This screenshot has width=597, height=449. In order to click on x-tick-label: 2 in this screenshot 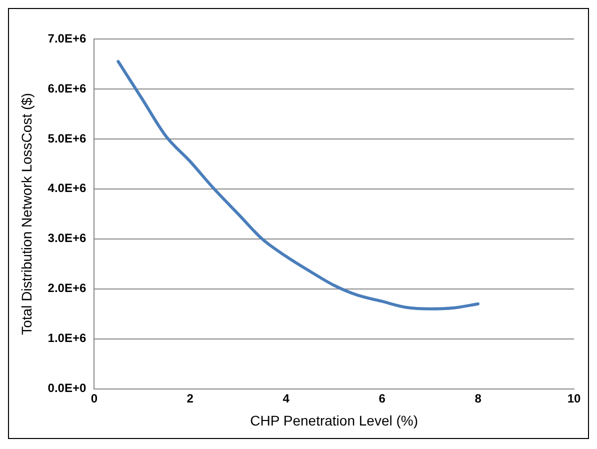, I will do `click(190, 398)`.